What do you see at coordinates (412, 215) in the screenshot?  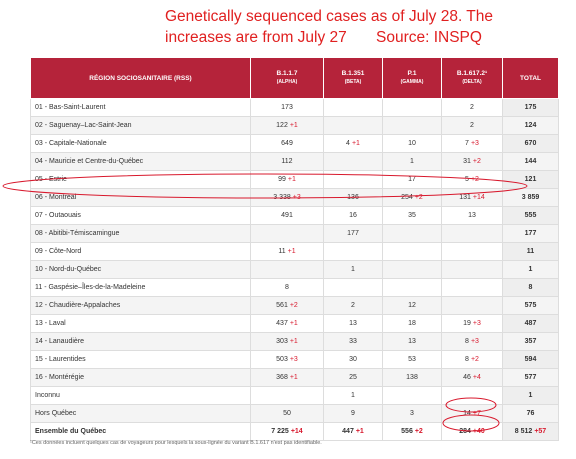 I see `cell-value: 35` at bounding box center [412, 215].